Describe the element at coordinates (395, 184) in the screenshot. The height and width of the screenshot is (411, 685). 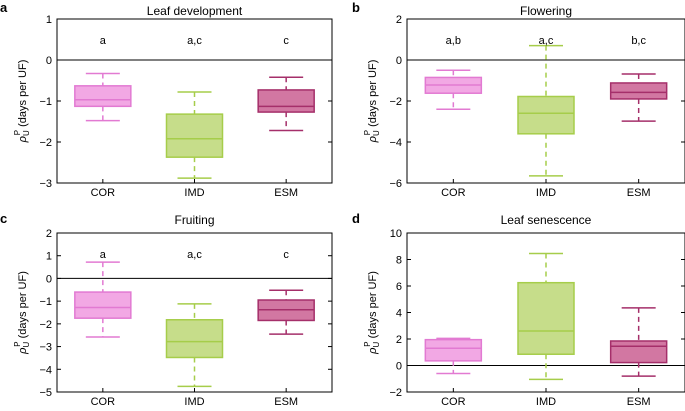
I see `y-tick-label: −6` at that location.